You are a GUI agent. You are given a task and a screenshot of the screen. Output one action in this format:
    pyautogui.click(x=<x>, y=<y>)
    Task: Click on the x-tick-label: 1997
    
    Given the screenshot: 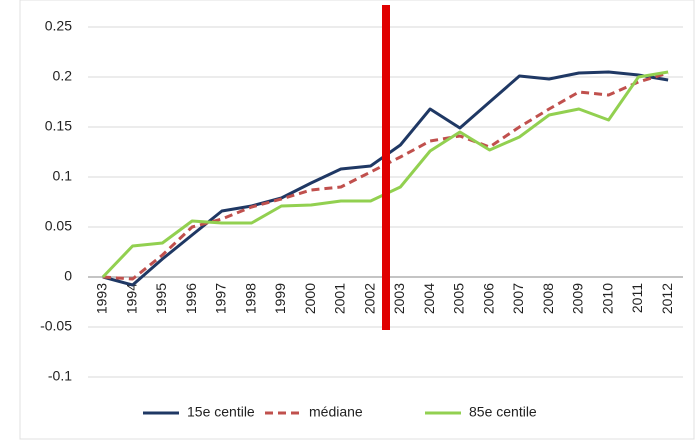 What is the action you would take?
    pyautogui.click(x=221, y=298)
    